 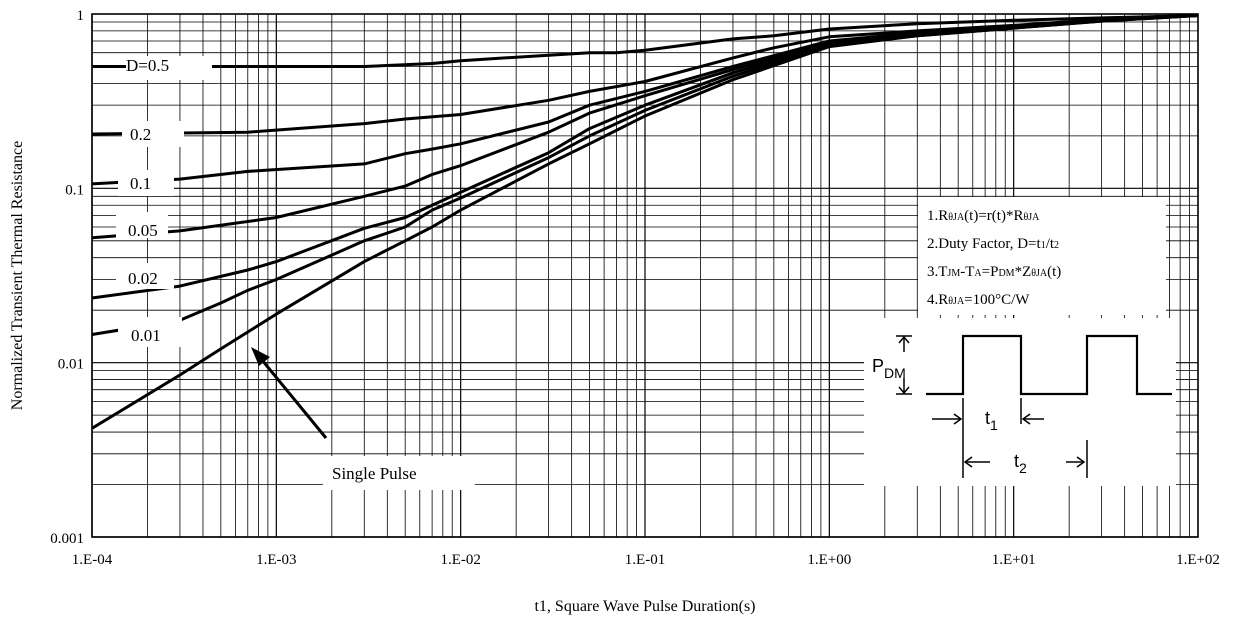 I want to click on note-line: 2.Duty Factor, D=t1/t2, so click(x=993, y=244).